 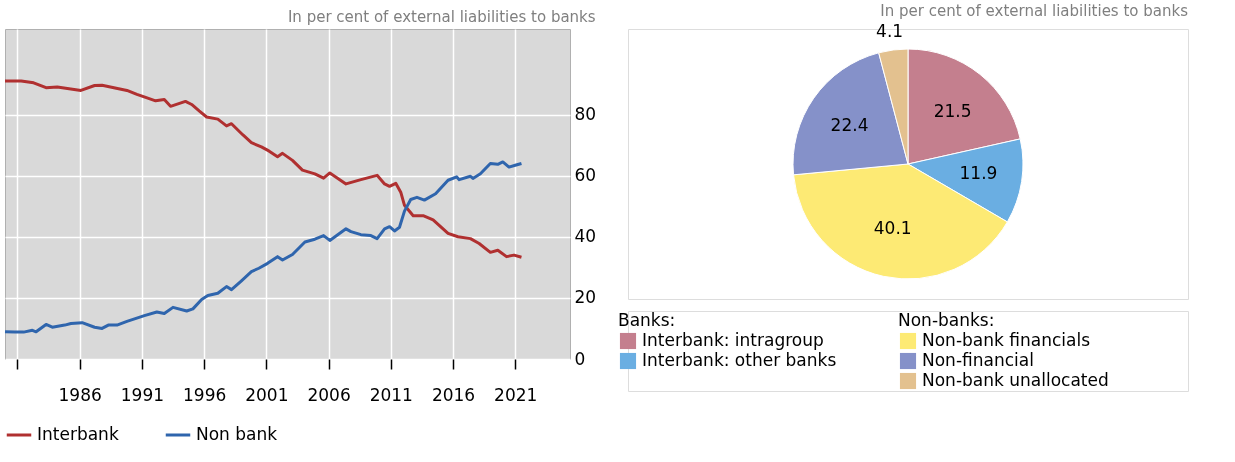 What do you see at coordinates (329, 394) in the screenshot?
I see `x-tick-label: 2006` at bounding box center [329, 394].